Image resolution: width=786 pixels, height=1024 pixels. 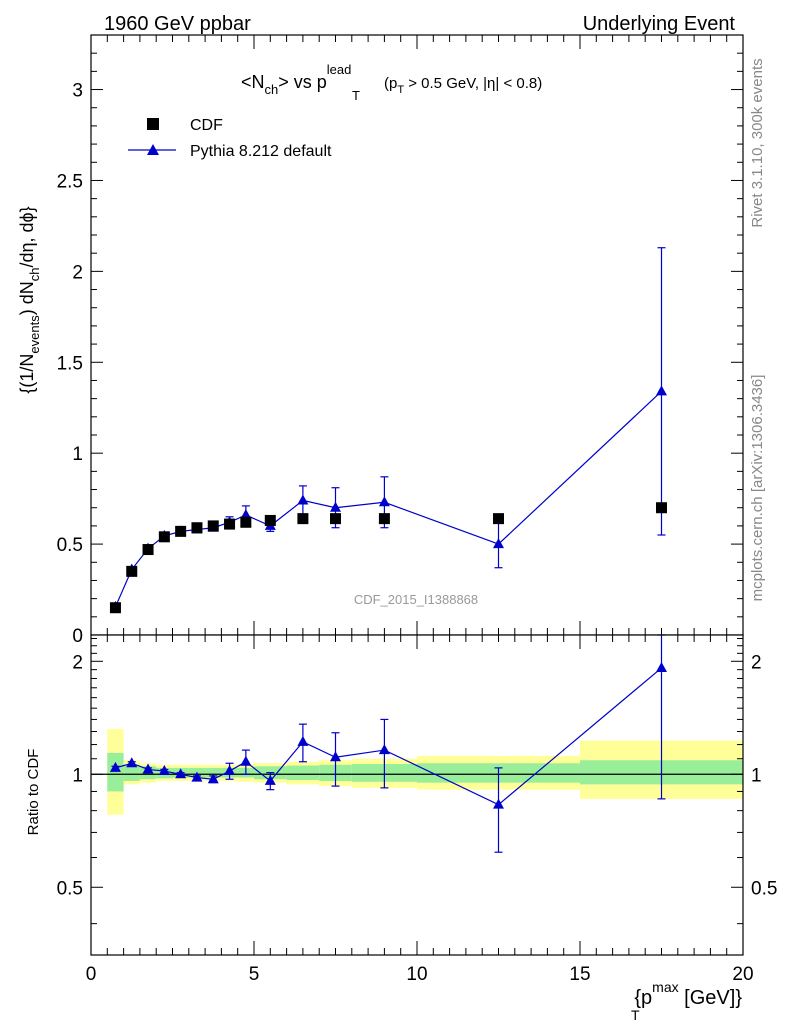 I want to click on x-tick-label: 10, so click(x=416, y=974).